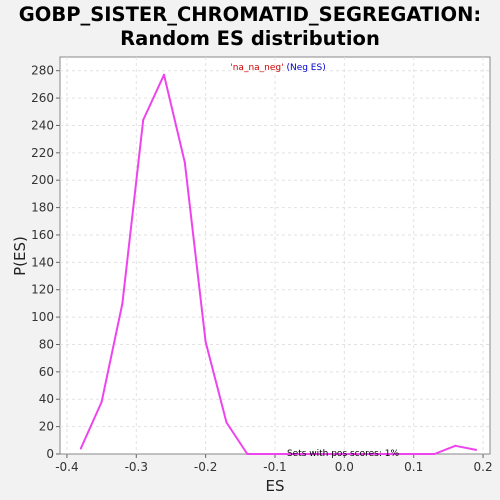 This screenshot has height=500, width=500. What do you see at coordinates (136, 467) in the screenshot?
I see `x-tick-label: -0.3` at bounding box center [136, 467].